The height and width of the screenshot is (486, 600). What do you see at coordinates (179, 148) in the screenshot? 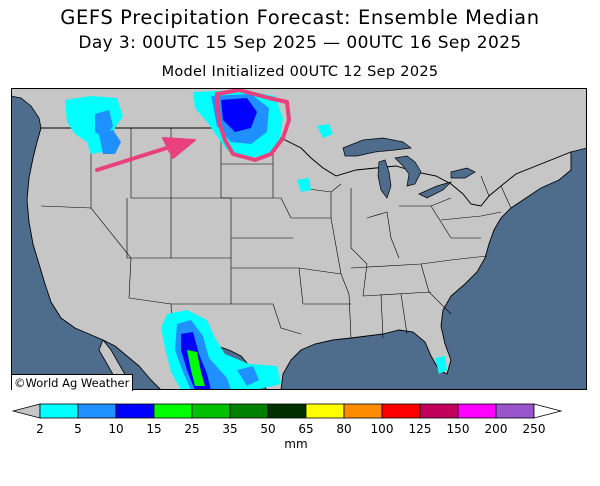
I see `arrow-head` at bounding box center [179, 148].